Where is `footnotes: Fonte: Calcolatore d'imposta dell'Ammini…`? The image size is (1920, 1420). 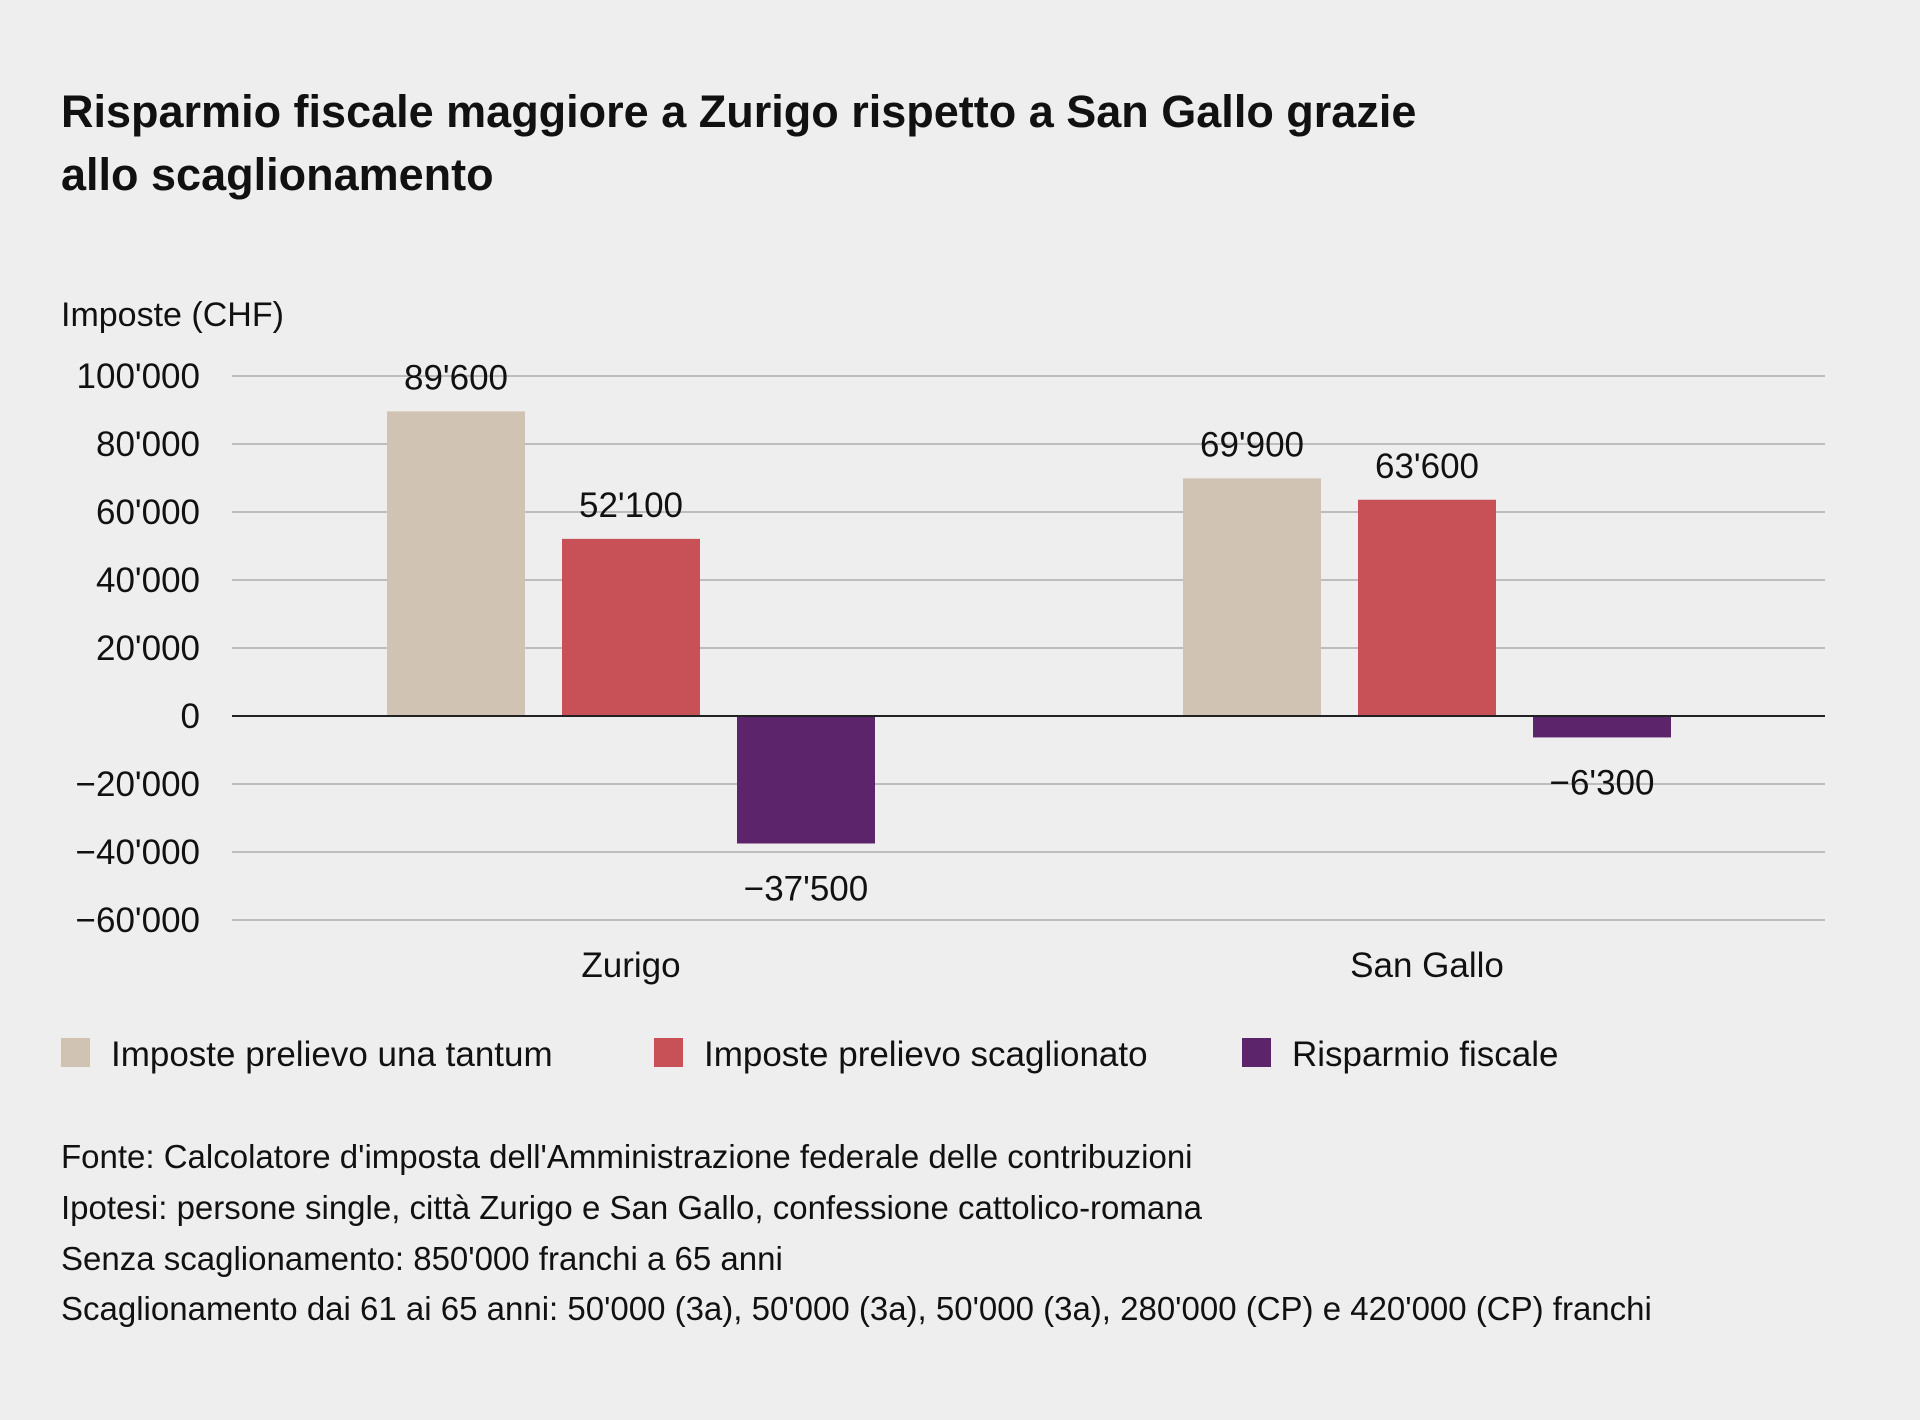
footnotes: Fonte: Calcolatore d'imposta dell'Ammini… is located at coordinates (856, 1232).